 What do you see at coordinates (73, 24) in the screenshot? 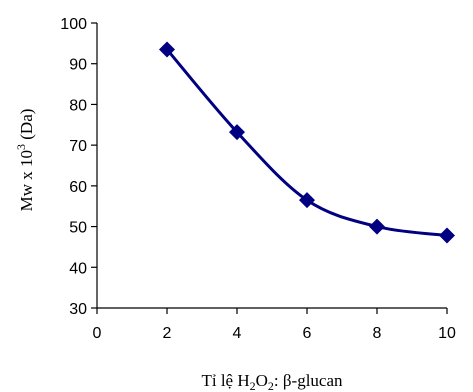
I see `y-tick-label: 100` at bounding box center [73, 24].